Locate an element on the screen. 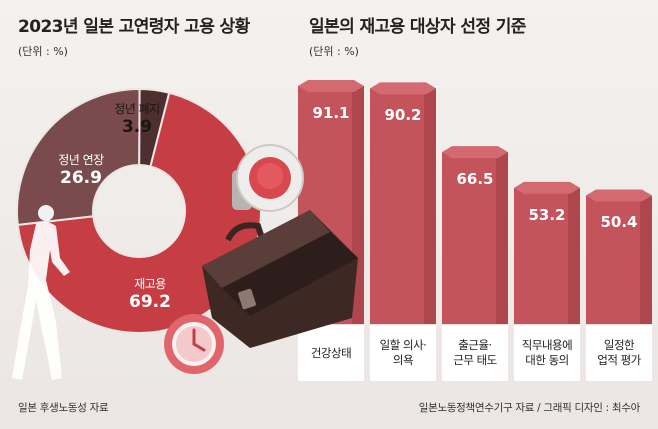  bar-job-agreement is located at coordinates (547, 253).